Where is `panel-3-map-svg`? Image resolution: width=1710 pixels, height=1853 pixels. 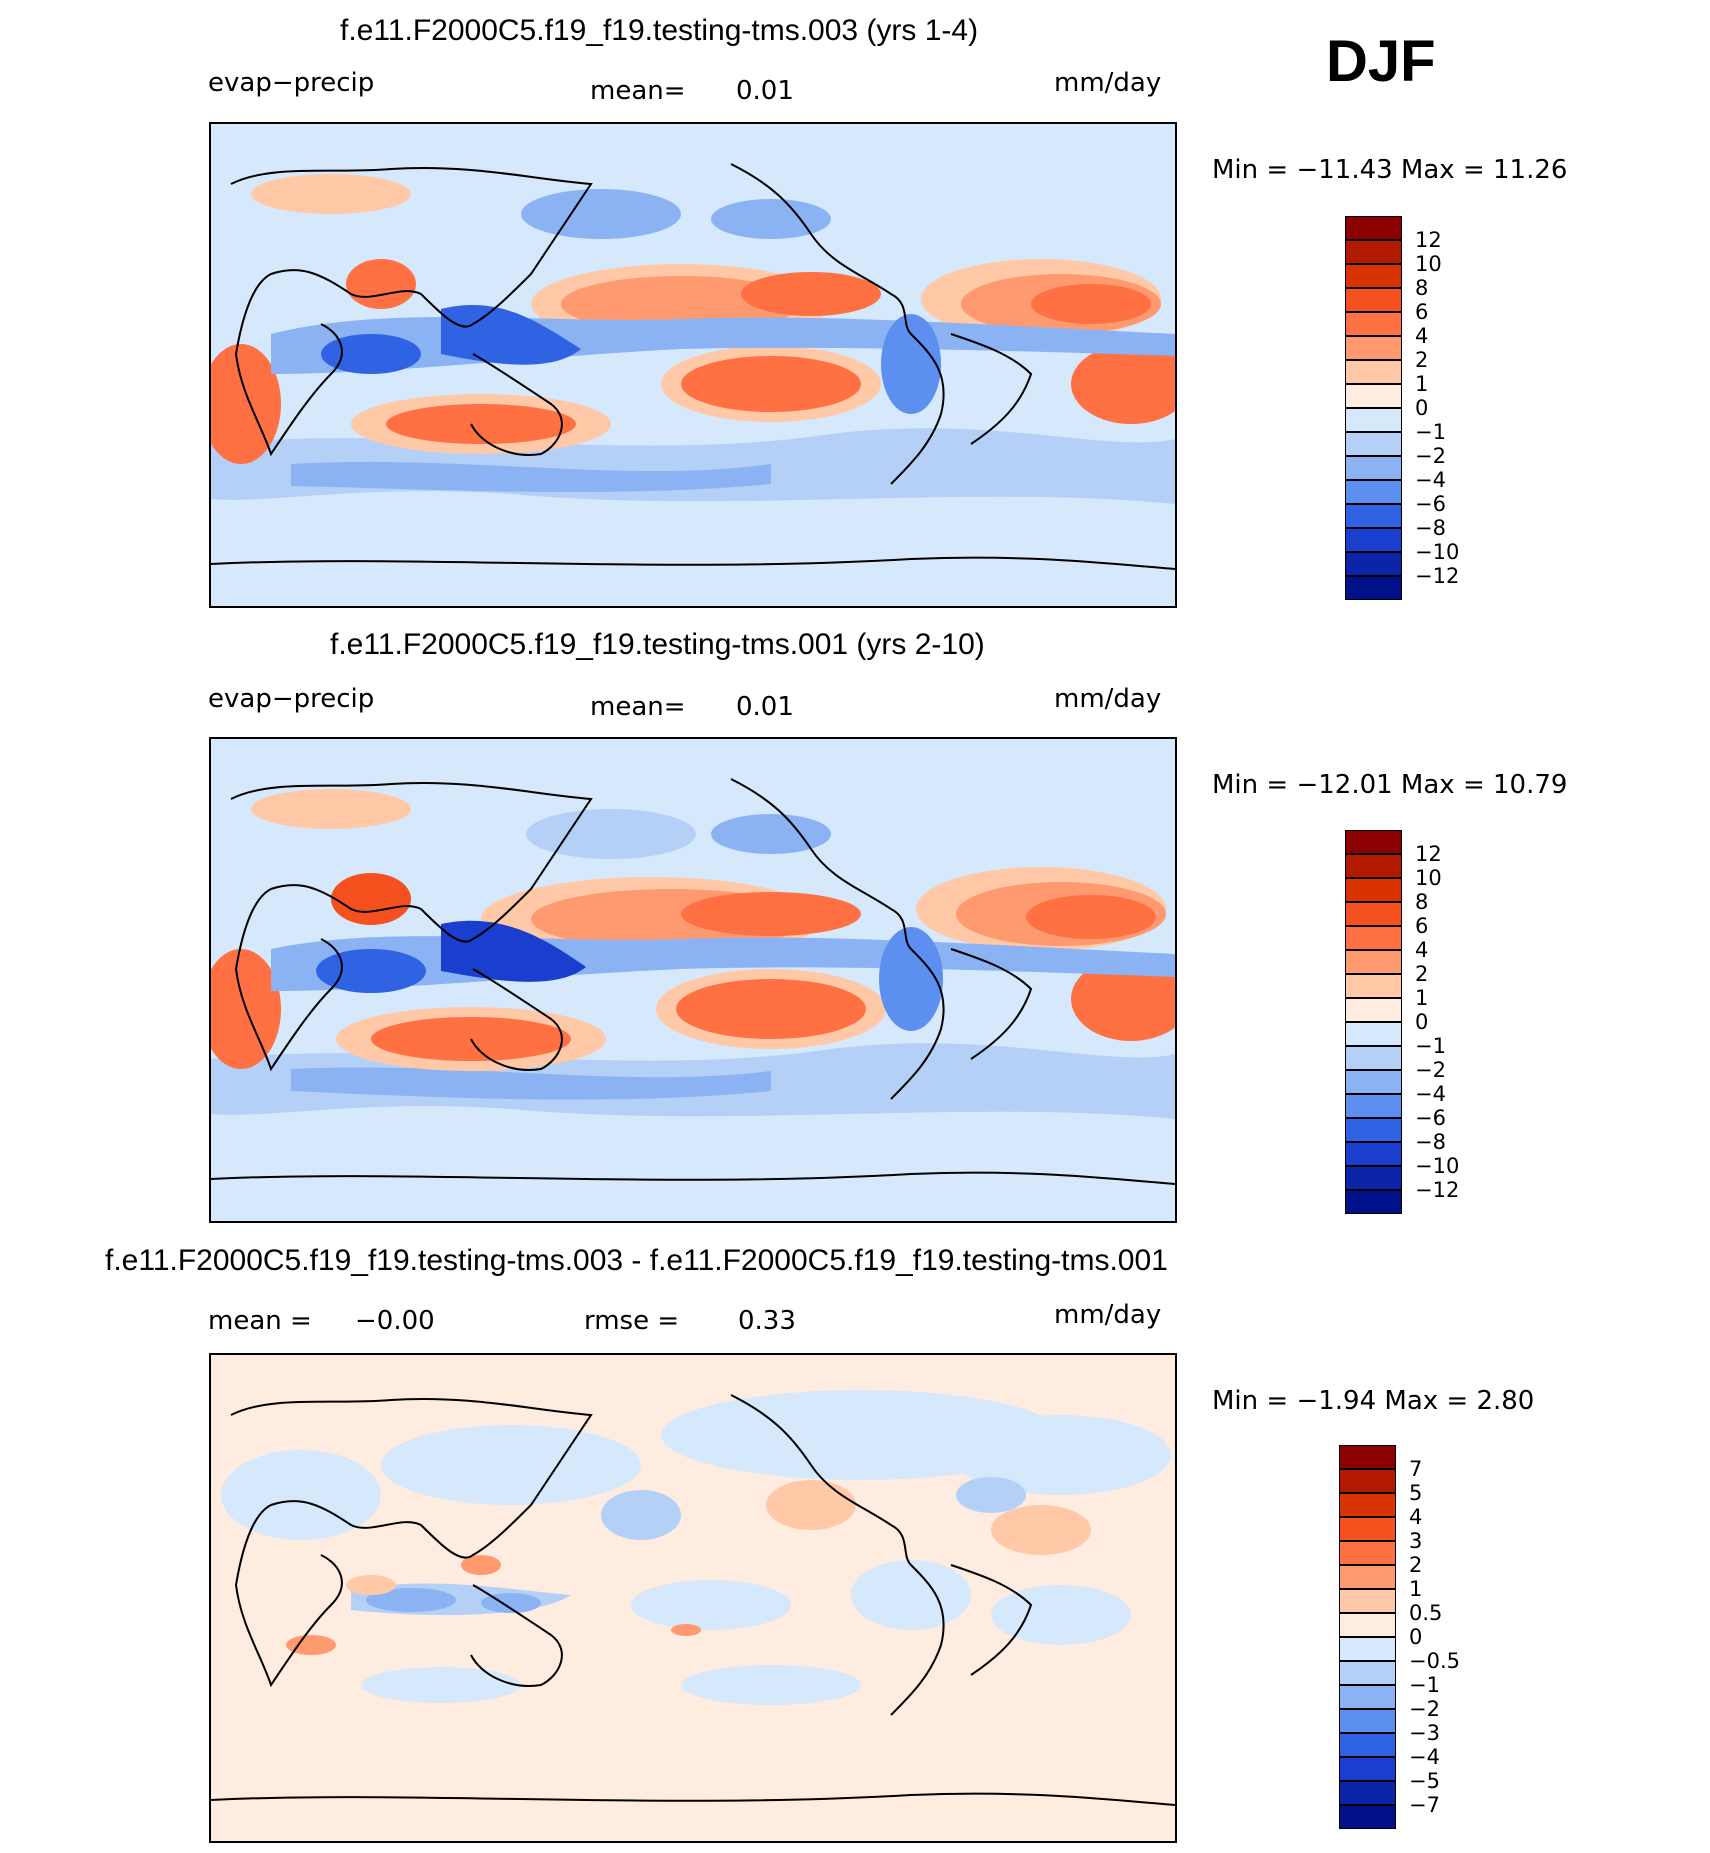
panel-3-map-svg is located at coordinates (693, 1598).